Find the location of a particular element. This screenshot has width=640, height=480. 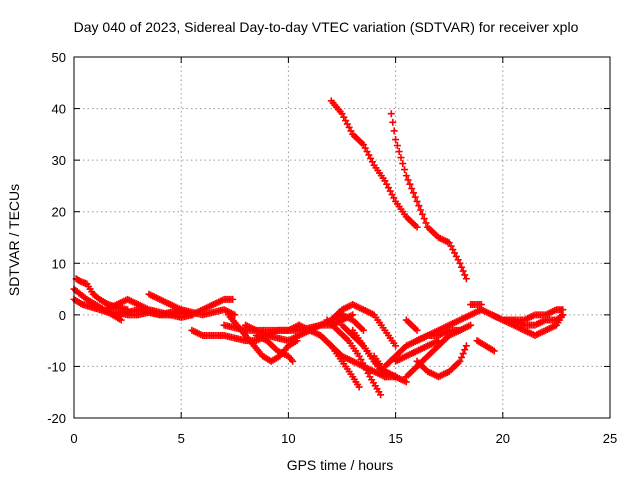

x-tick-label: 10 is located at coordinates (288, 438).